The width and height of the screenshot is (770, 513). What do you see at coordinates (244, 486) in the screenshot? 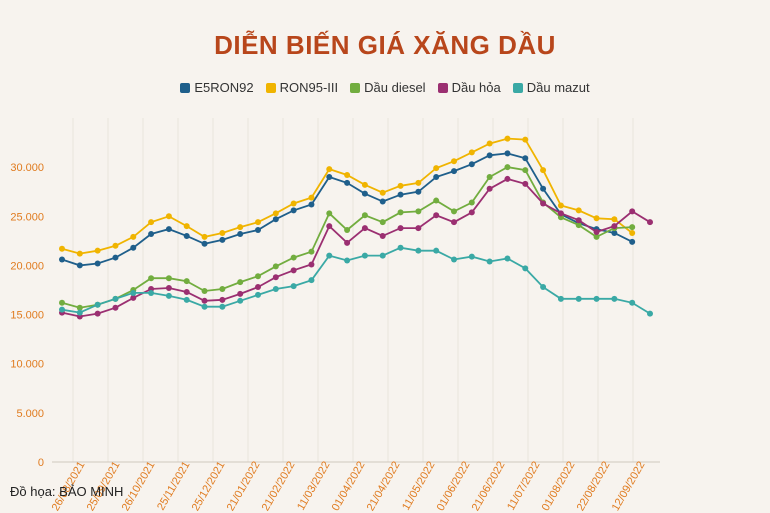
I see `x-tick-label: 21/01/2022` at bounding box center [244, 486].